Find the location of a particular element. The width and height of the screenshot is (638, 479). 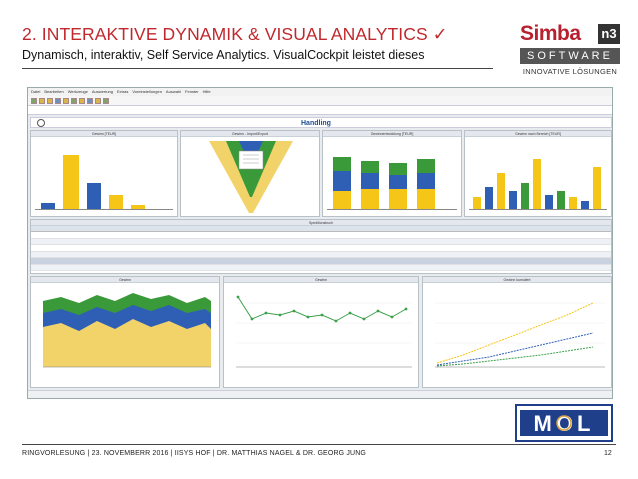

menu-item: Auswertung is located at coordinates (102, 91).